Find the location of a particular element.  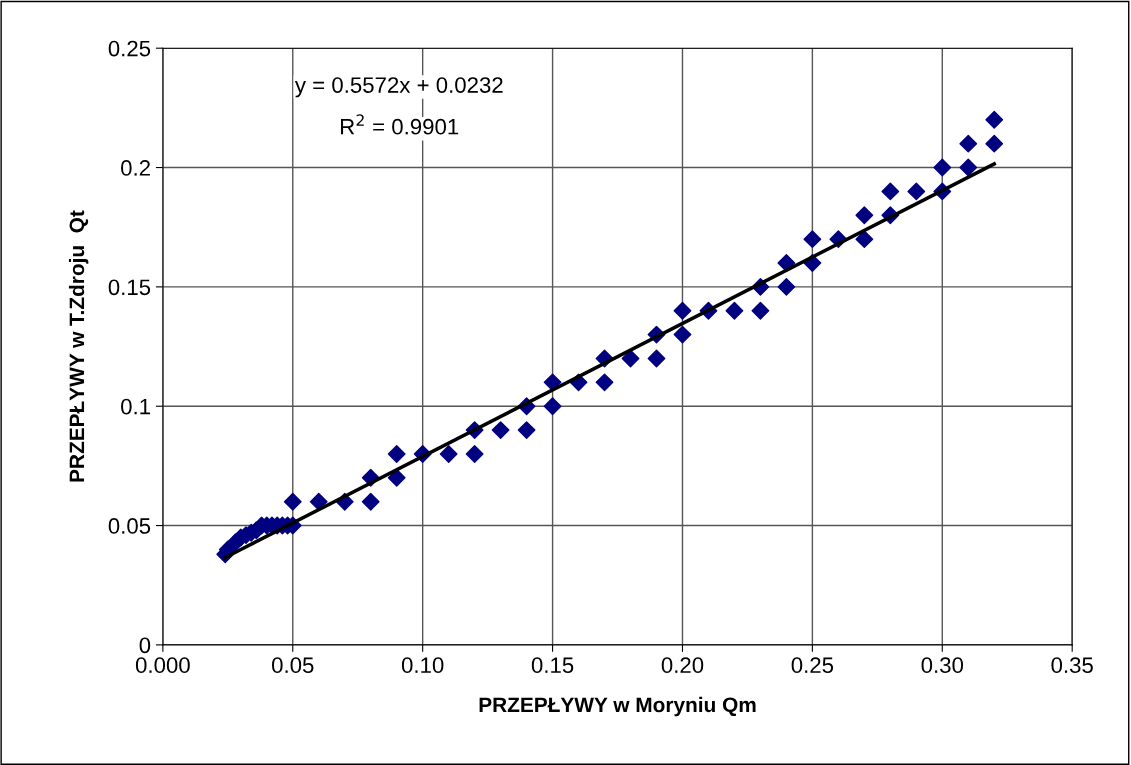

y-tick-label: 0.2 is located at coordinates (135, 168).